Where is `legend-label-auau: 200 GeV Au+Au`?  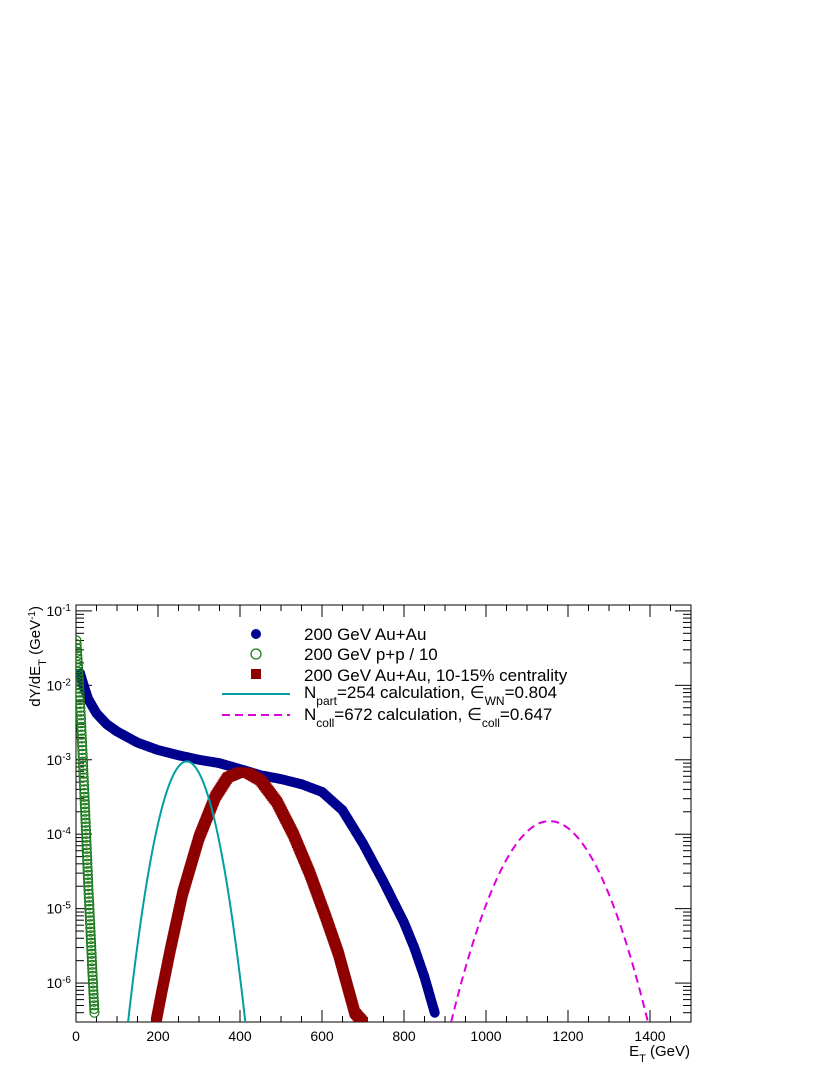 legend-label-auau: 200 GeV Au+Au is located at coordinates (365, 634).